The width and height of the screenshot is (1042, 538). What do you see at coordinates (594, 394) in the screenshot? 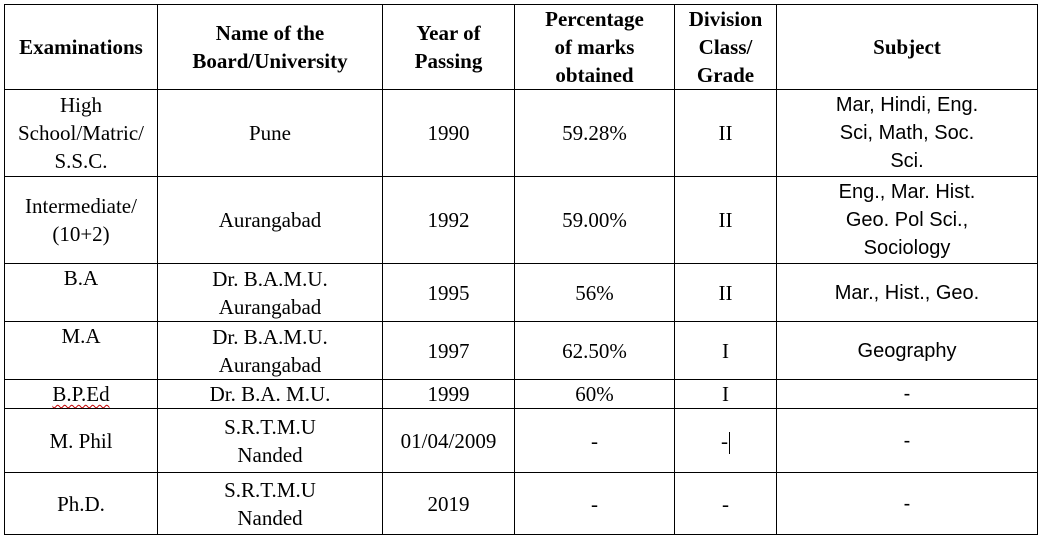
I see `percentage-cell: 60%` at bounding box center [594, 394].